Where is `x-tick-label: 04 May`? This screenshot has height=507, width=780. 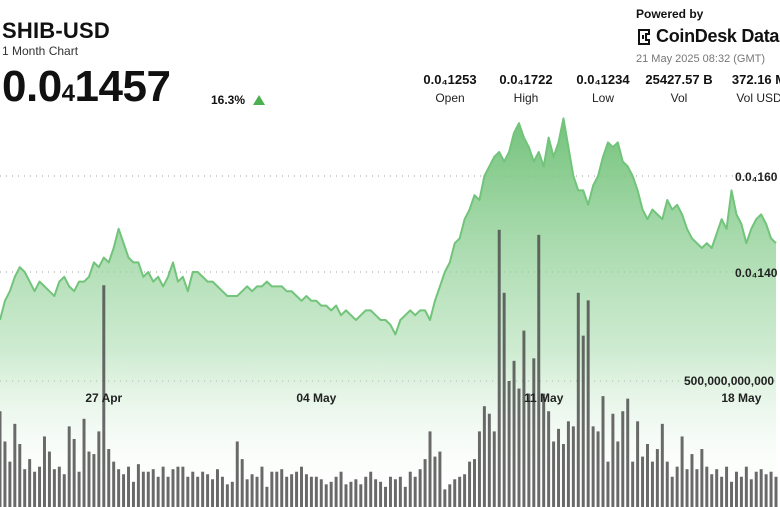 x-tick-label: 04 May is located at coordinates (316, 398).